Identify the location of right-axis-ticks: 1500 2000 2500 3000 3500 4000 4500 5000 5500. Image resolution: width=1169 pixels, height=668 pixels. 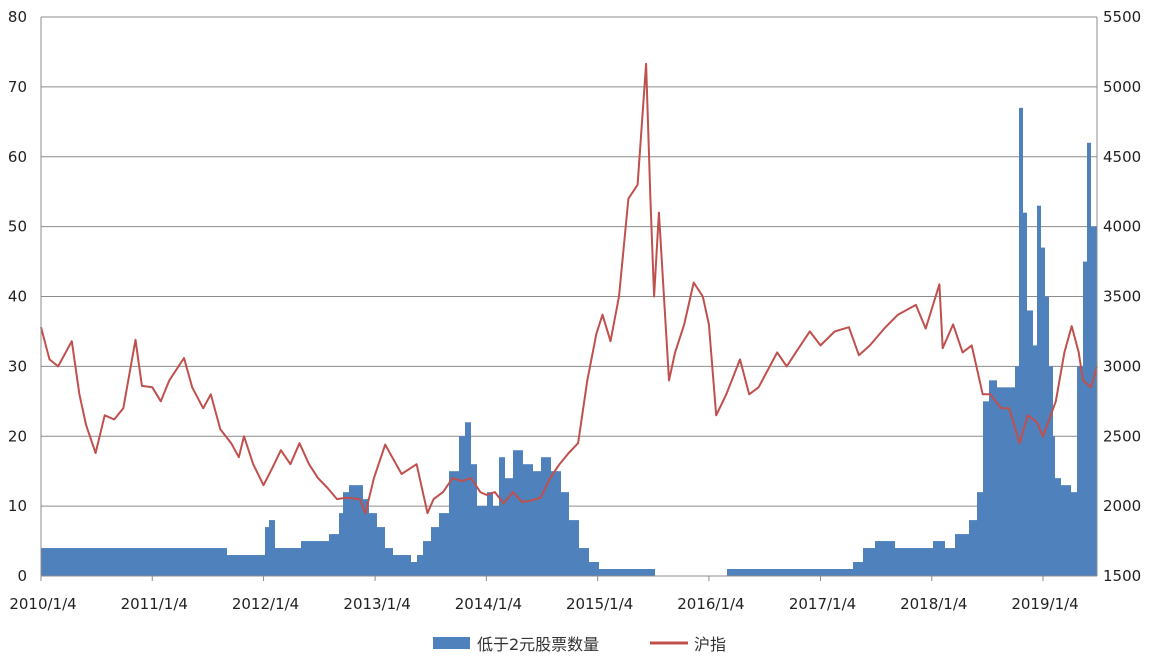
(1122, 296).